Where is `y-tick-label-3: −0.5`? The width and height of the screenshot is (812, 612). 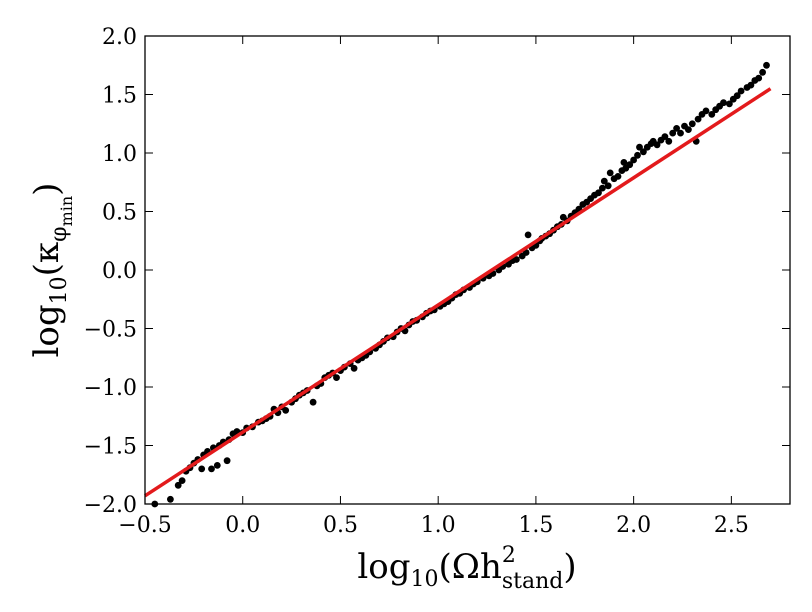
y-tick-label-3: −0.5 is located at coordinates (110, 330).